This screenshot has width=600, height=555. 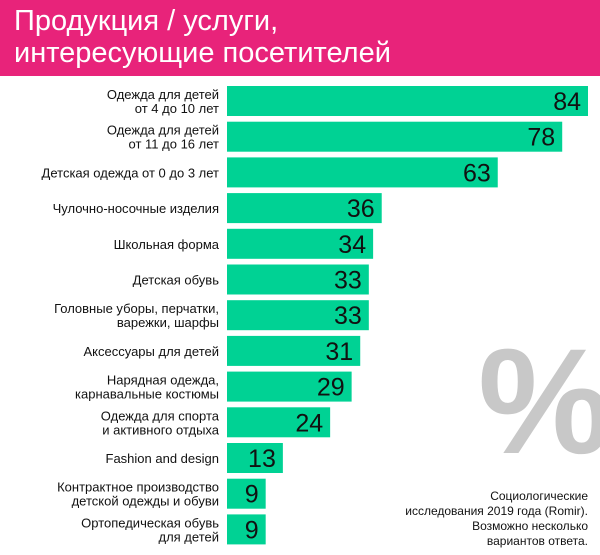 What do you see at coordinates (530, 526) in the screenshot?
I see `source-note-line-3: Возможно несколько` at bounding box center [530, 526].